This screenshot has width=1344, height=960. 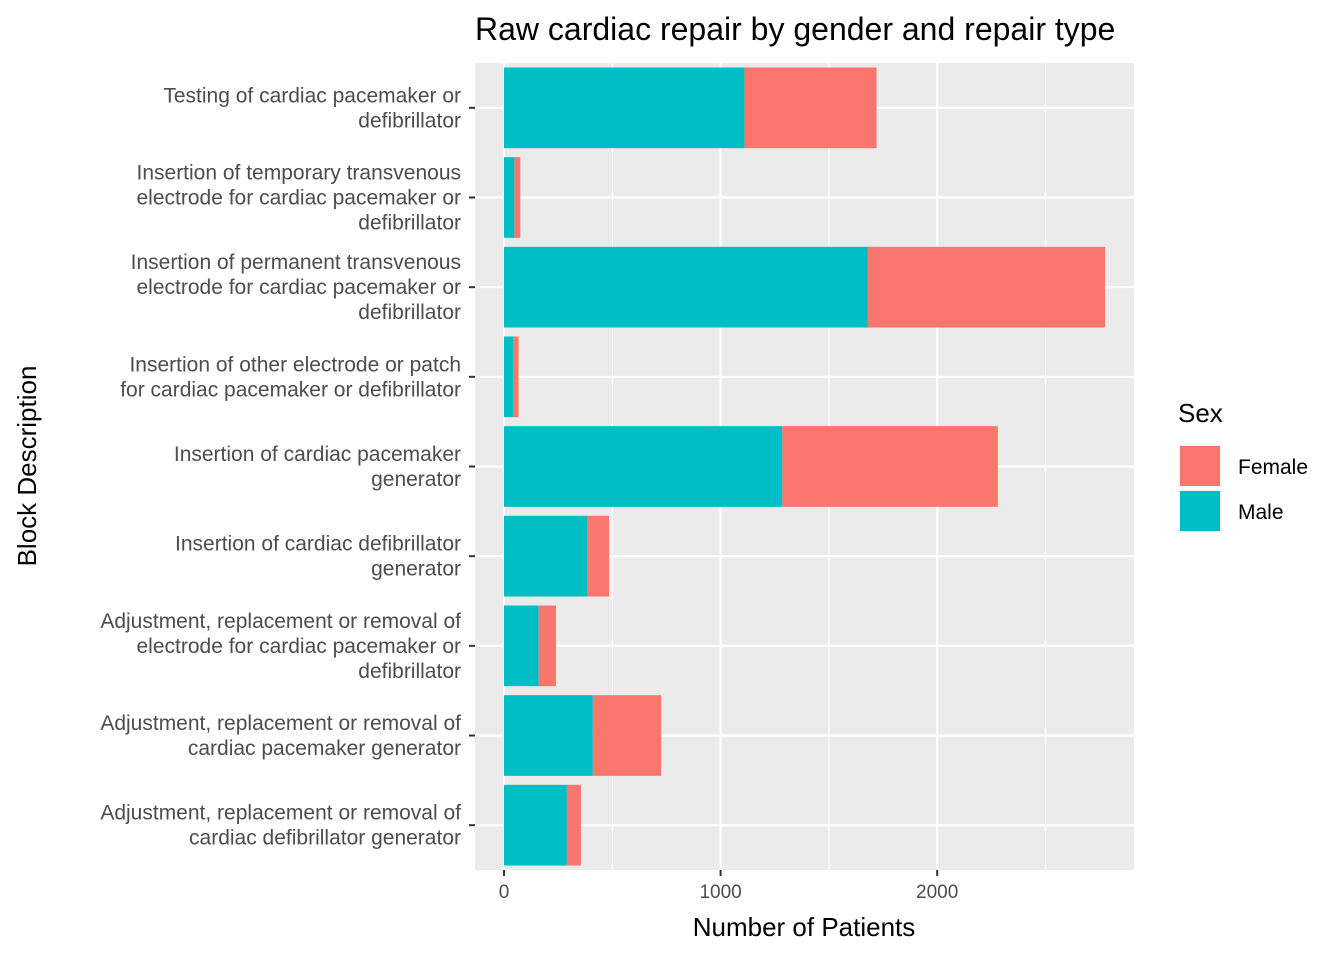 I want to click on x-axis: 0 1000 2000, so click(x=728, y=886).